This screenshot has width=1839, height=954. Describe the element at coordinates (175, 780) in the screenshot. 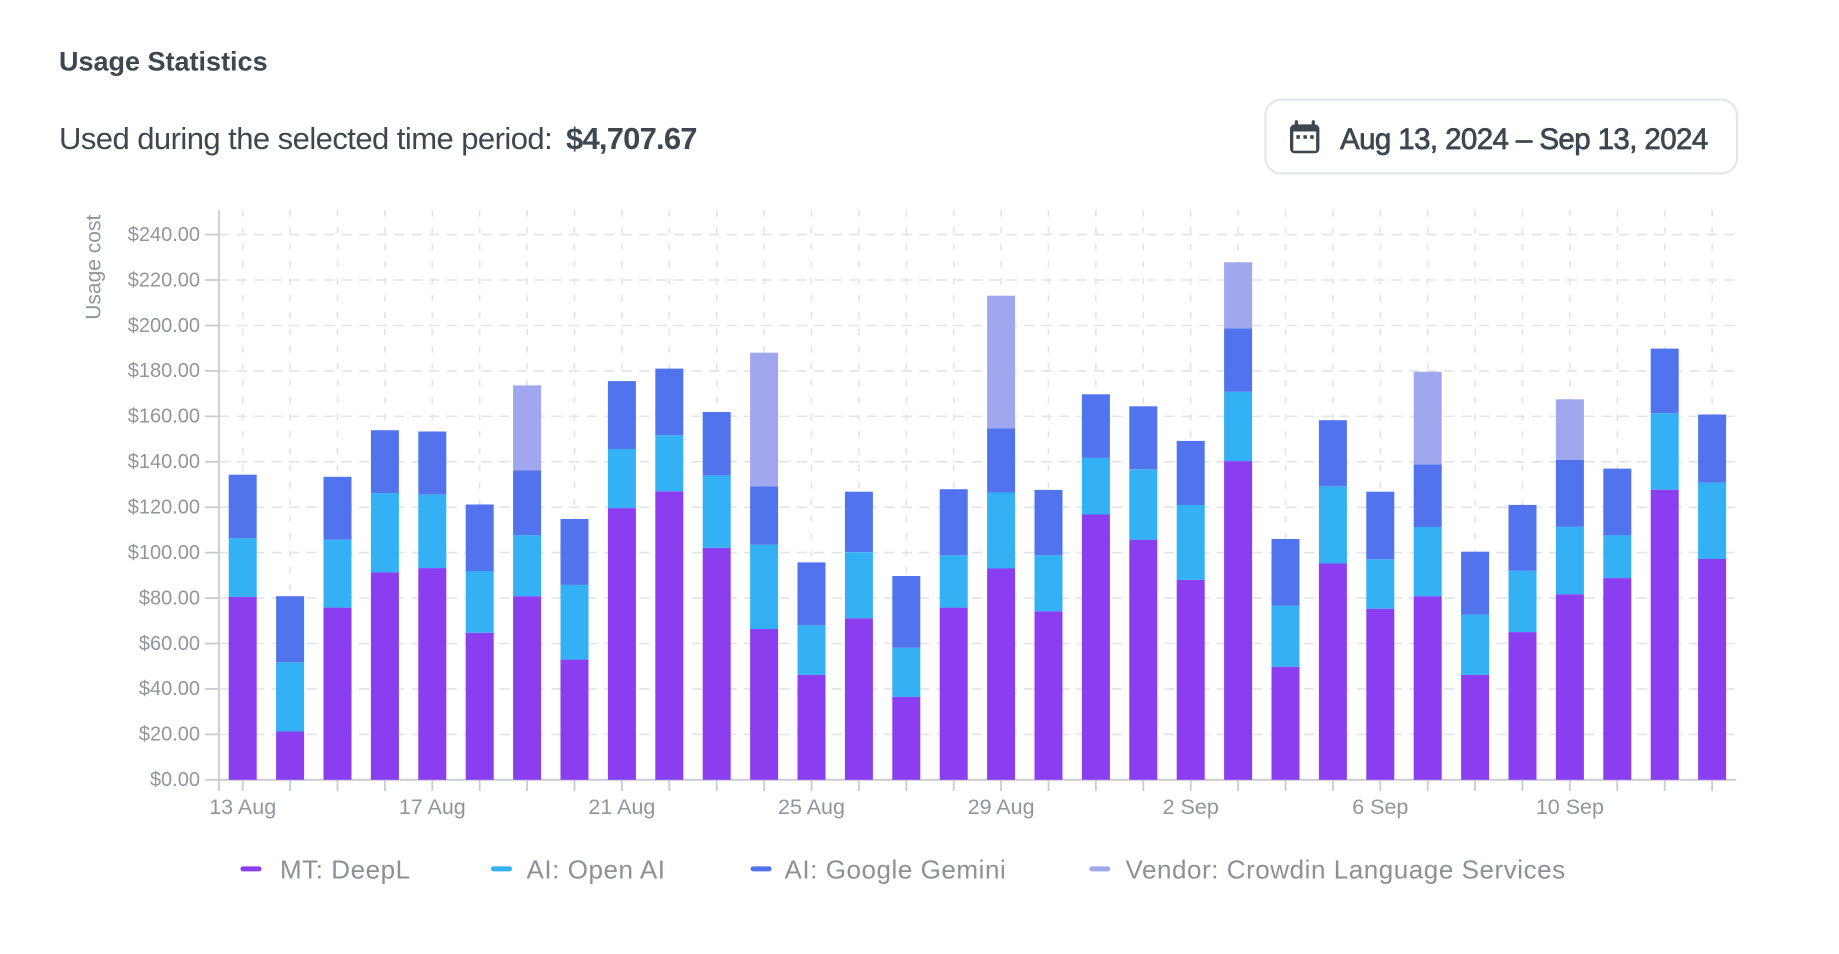

I see `svg-text: $0.00` at that location.